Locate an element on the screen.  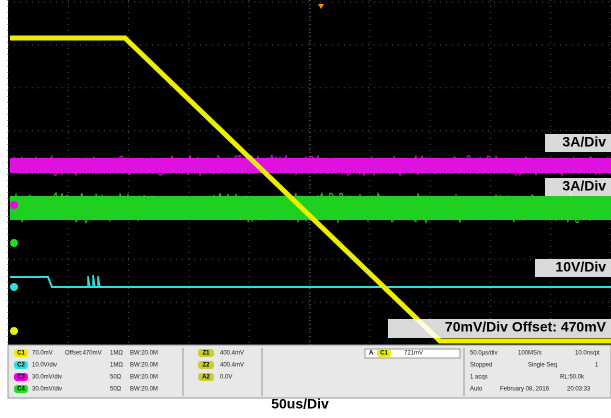
trig-value: 721mV is located at coordinates (413, 354).